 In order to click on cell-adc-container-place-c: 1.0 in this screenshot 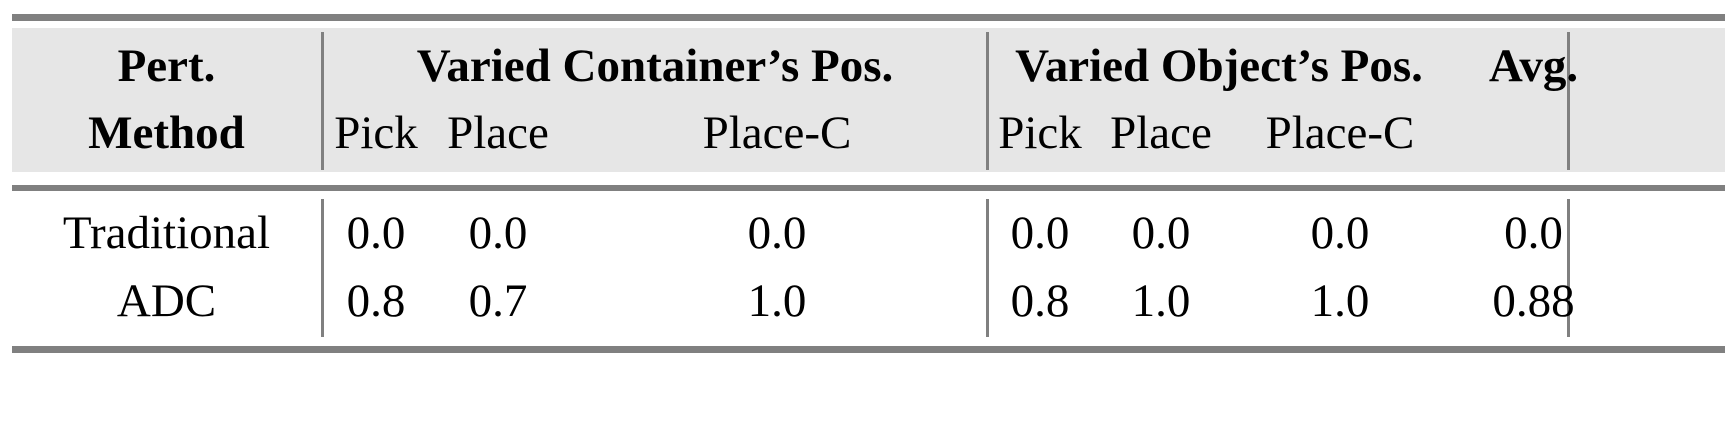, I will do `click(777, 300)`.